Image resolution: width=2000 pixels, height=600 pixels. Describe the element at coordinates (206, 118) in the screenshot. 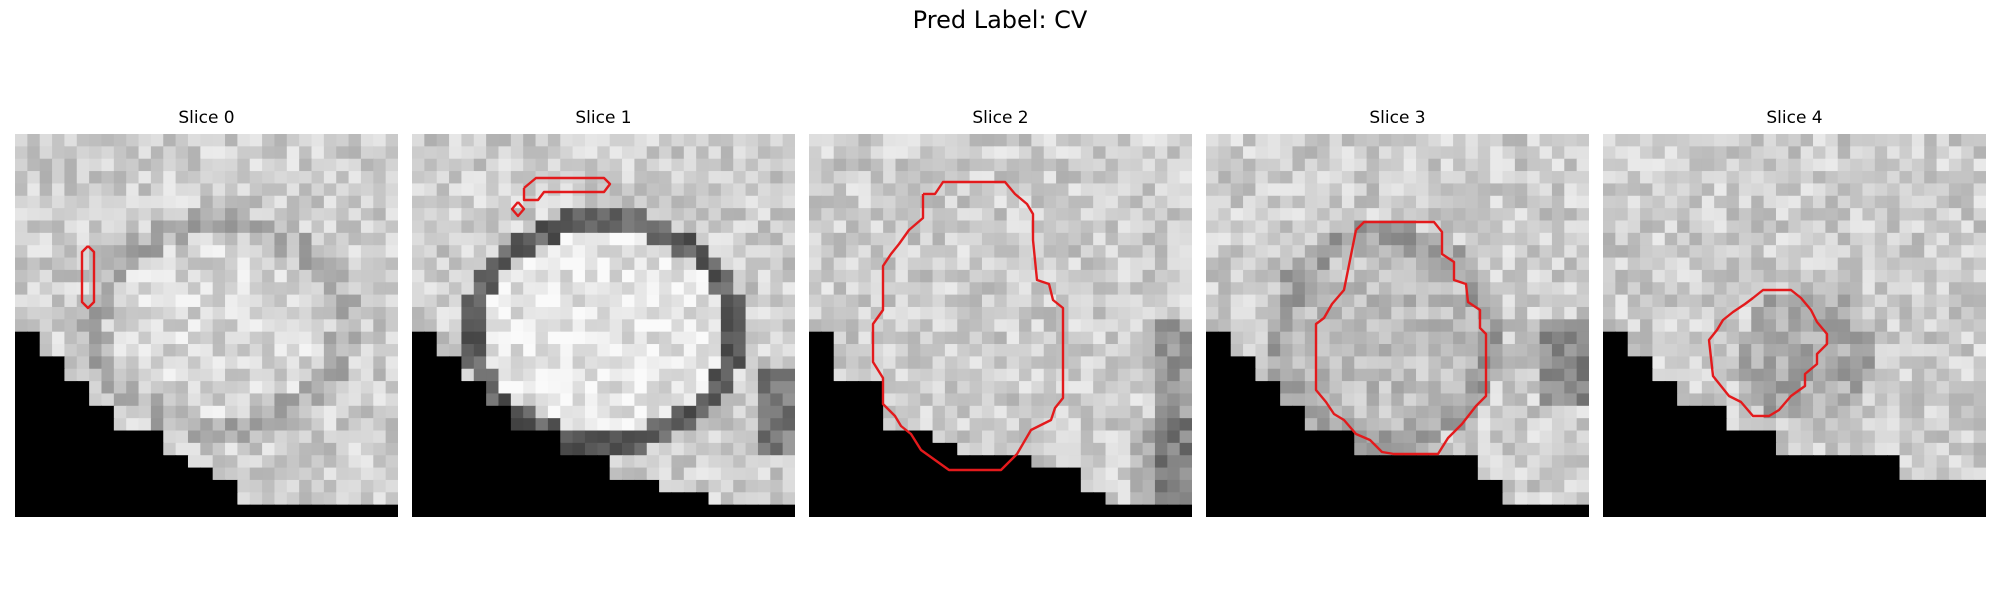

I see `slice-0-title: Slice 0` at that location.